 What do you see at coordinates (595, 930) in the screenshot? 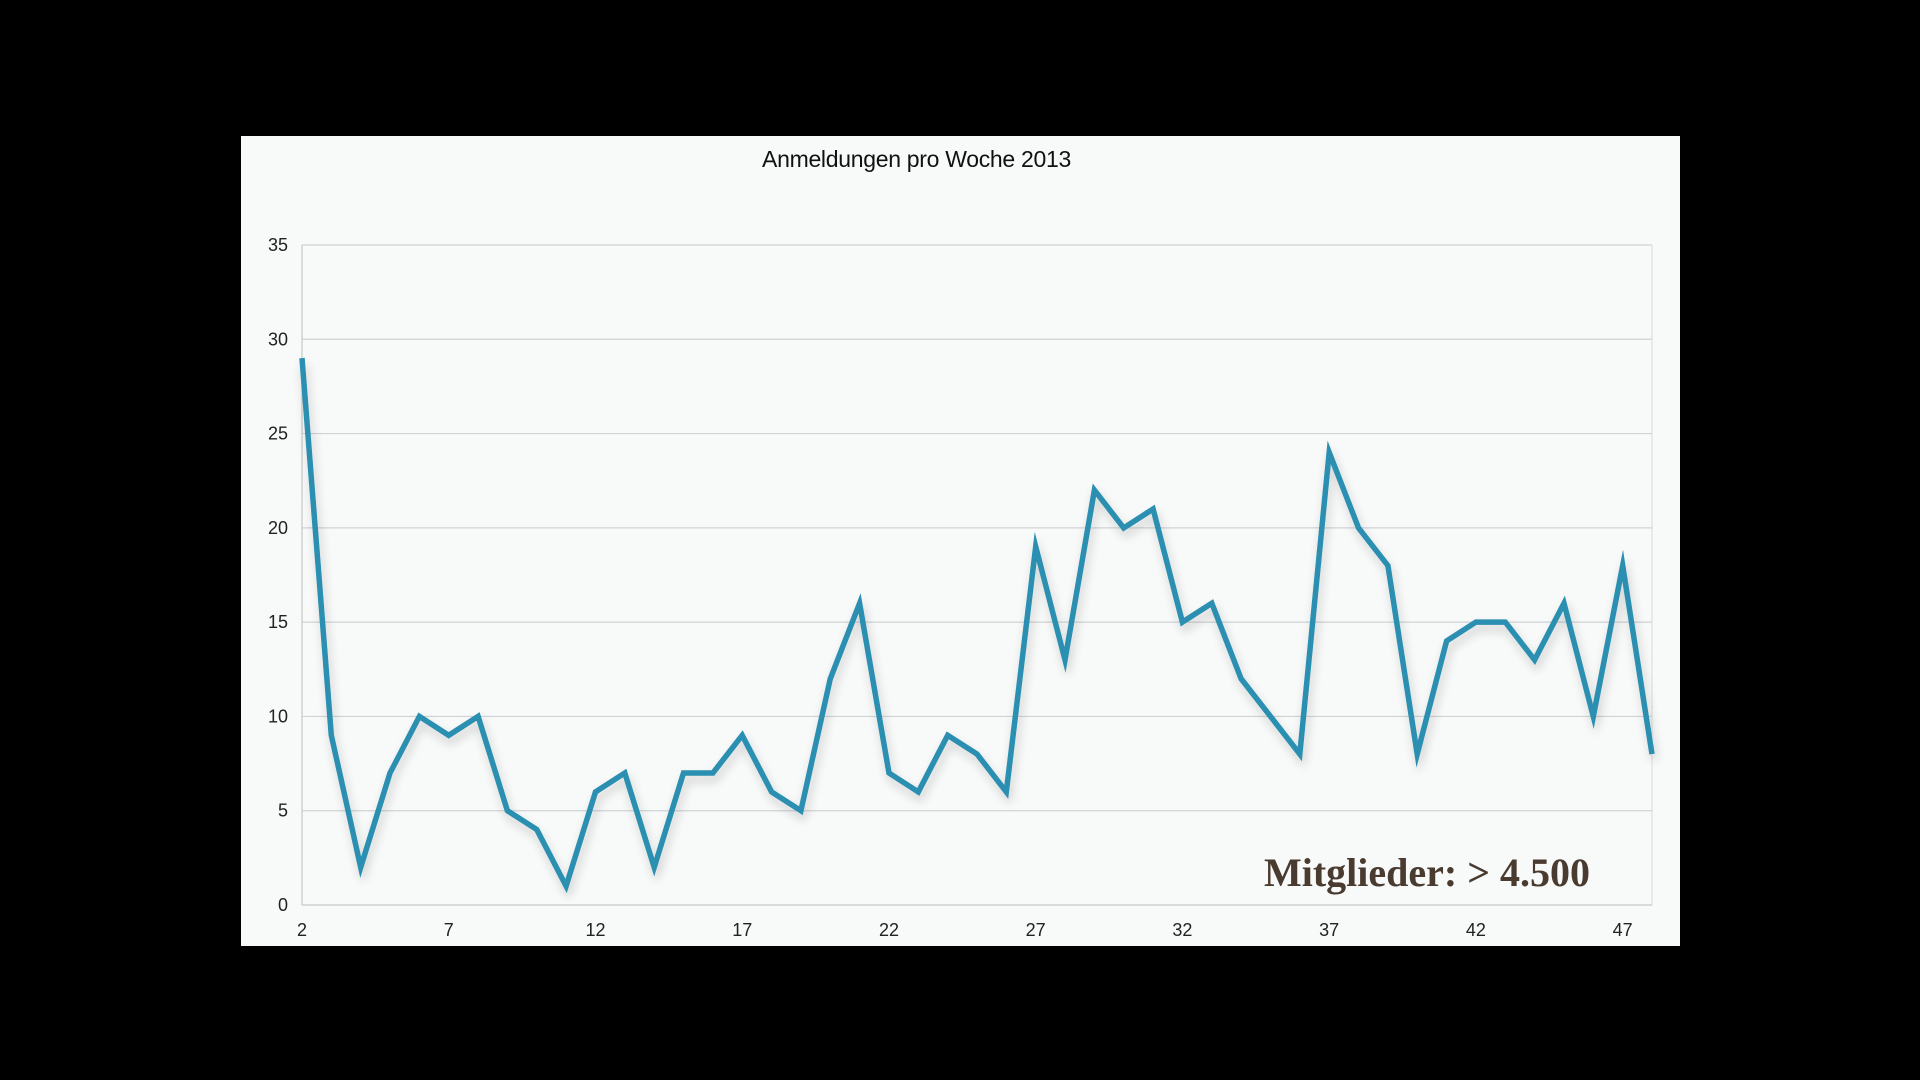
I see `x-tick-label: 12` at bounding box center [595, 930].